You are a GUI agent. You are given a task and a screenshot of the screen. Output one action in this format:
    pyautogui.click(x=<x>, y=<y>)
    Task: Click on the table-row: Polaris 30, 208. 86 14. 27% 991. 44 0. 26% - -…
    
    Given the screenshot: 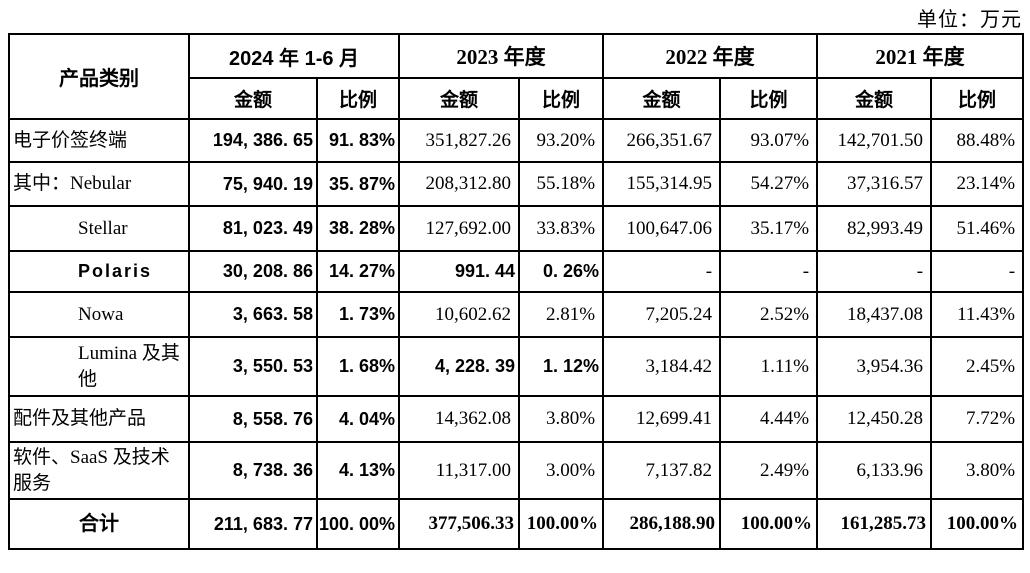 What is the action you would take?
    pyautogui.click(x=516, y=271)
    